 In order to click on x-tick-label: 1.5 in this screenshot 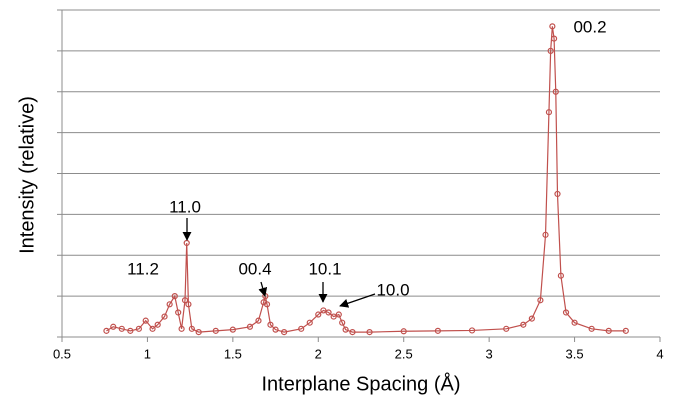, I will do `click(233, 353)`.